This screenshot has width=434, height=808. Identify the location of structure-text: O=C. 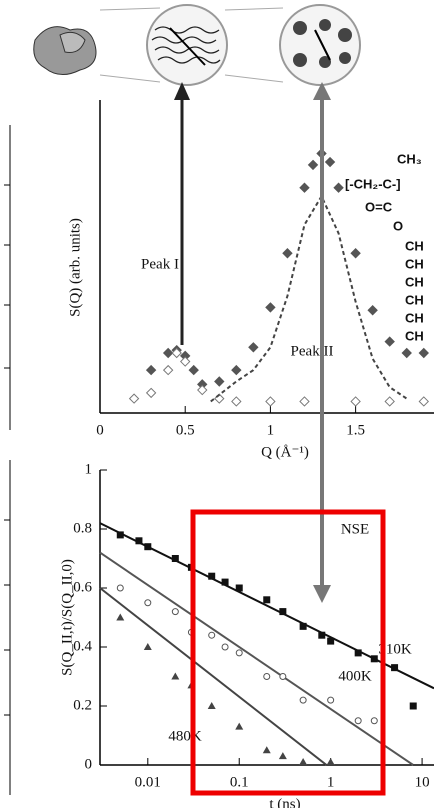
(379, 206).